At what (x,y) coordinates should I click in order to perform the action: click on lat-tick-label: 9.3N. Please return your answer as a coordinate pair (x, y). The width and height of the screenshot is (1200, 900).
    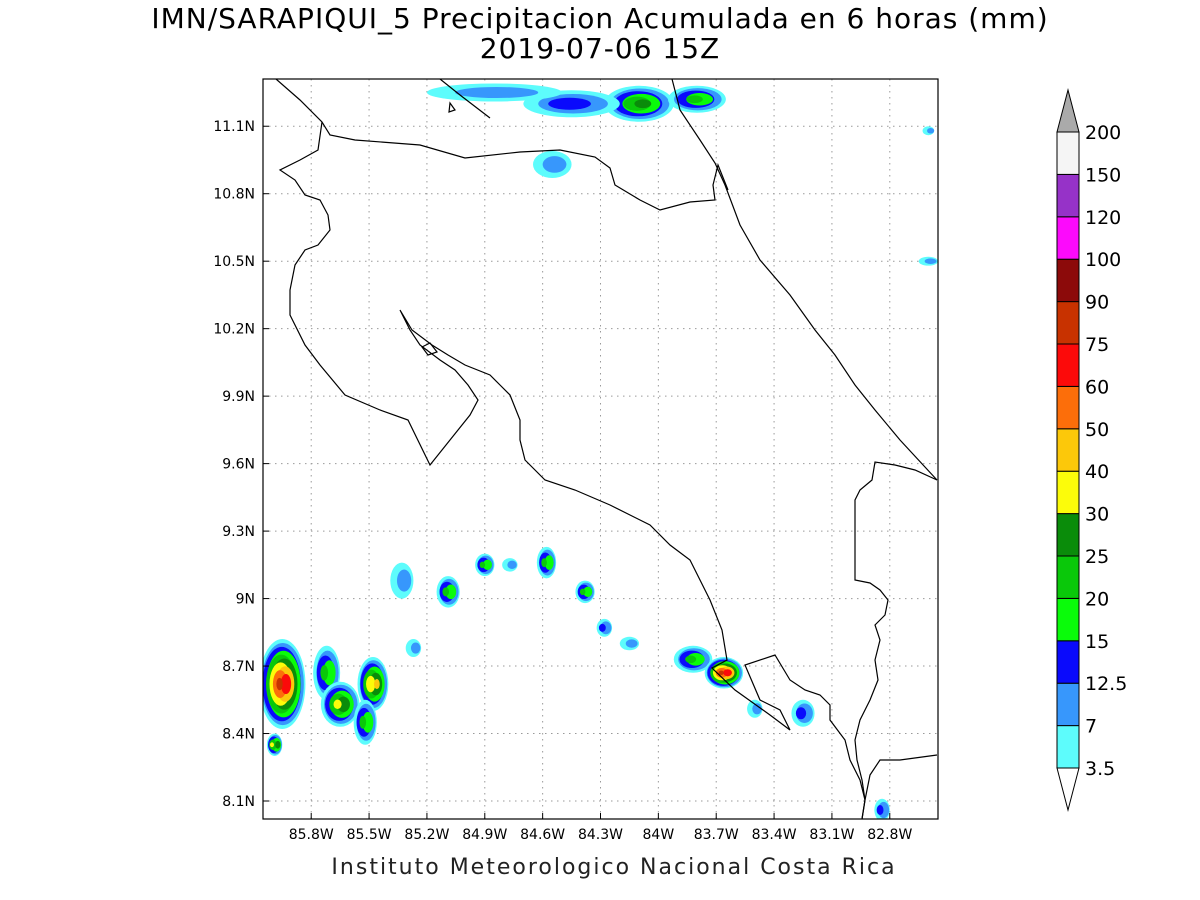
    Looking at the image, I should click on (238, 532).